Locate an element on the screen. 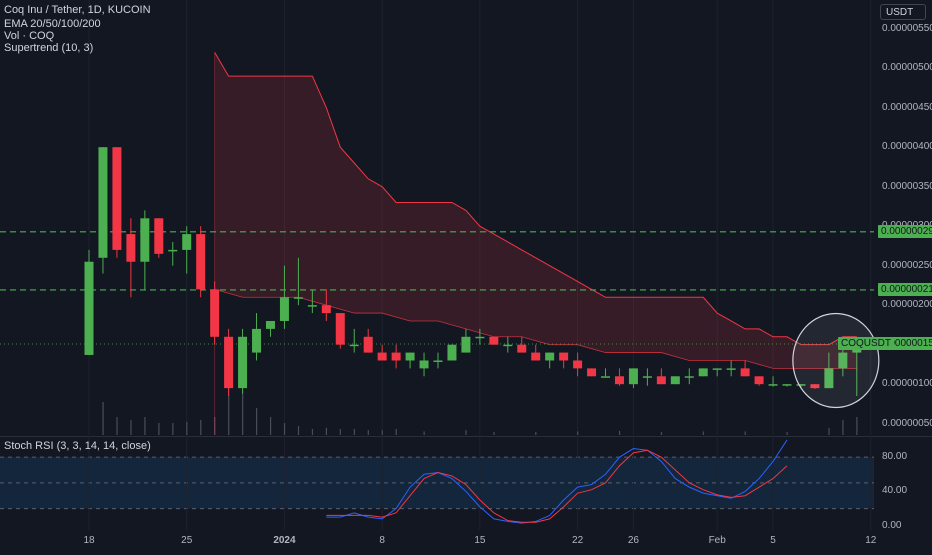 The image size is (932, 555). price-axis-label: 0.0000020000 is located at coordinates (907, 305).